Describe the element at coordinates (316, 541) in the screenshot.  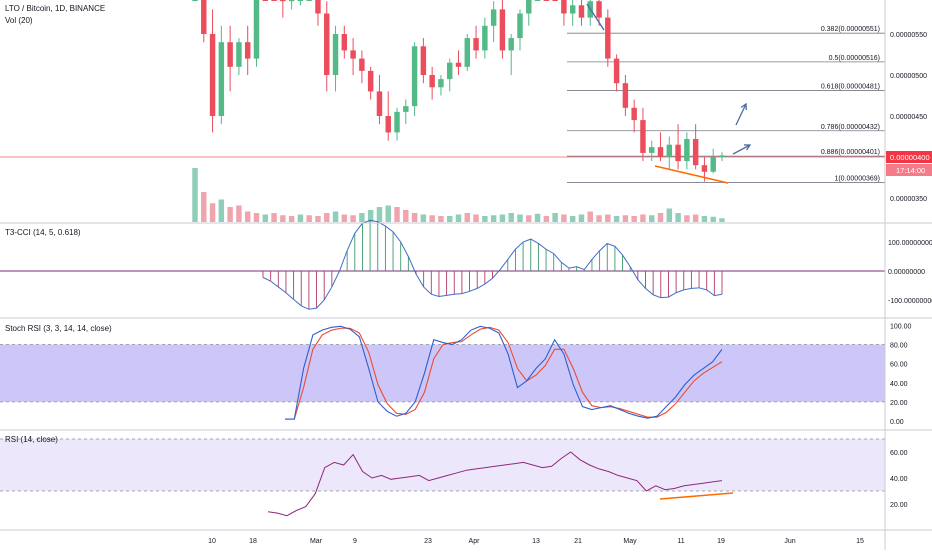
I see `time-tick-label: Mar` at that location.